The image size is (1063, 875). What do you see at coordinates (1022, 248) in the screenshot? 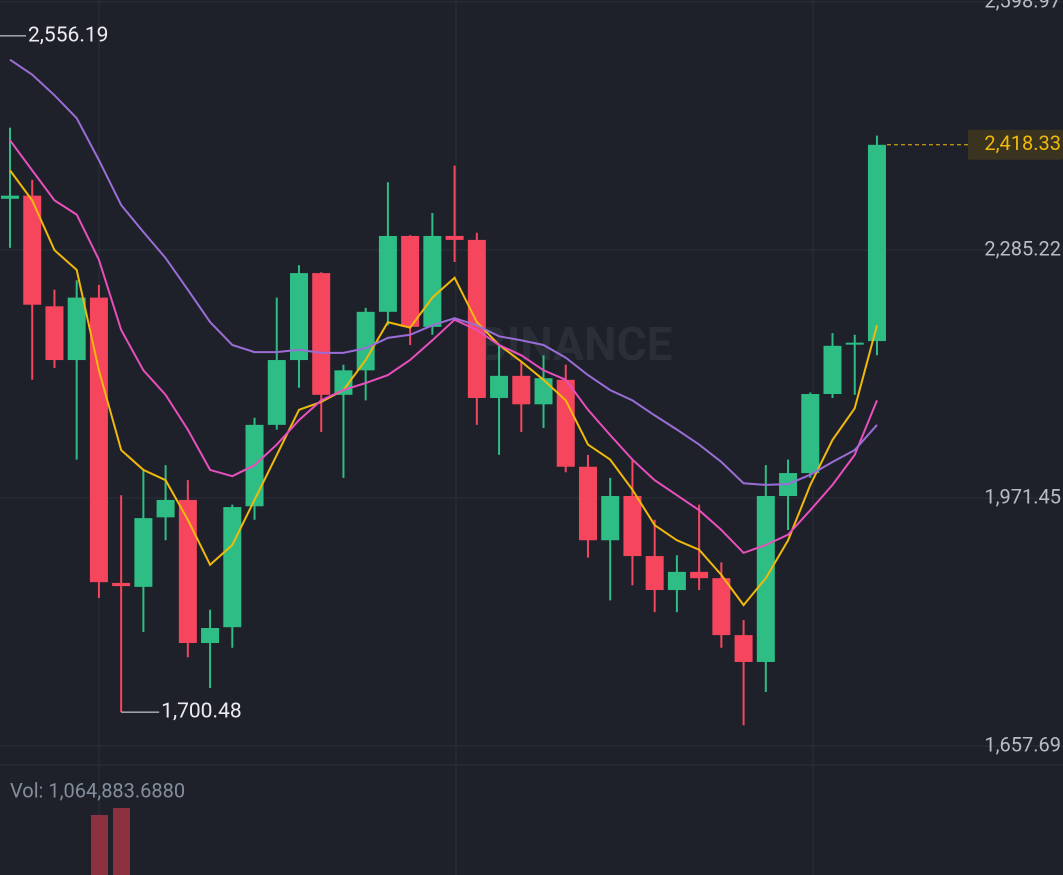
I see `y-tick-label: 2,285.22` at bounding box center [1022, 248].